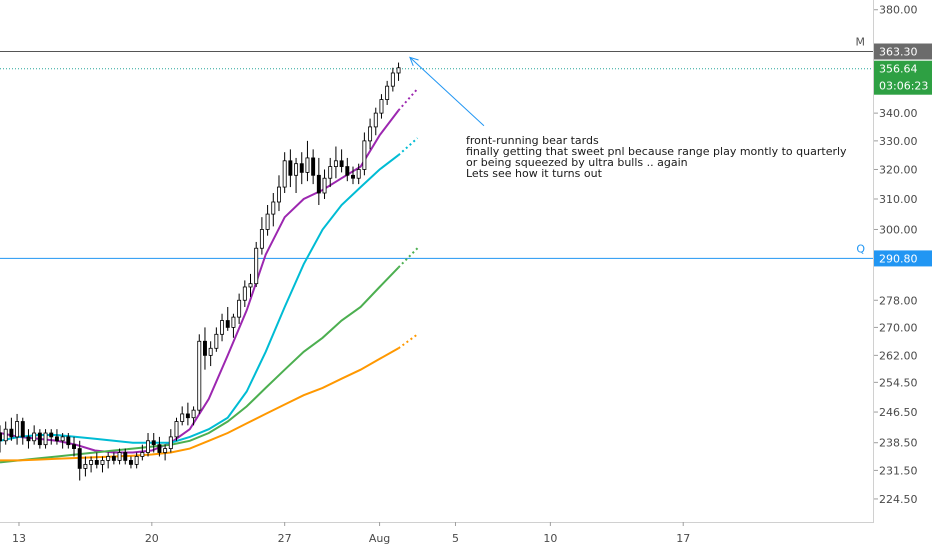 Image resolution: width=932 pixels, height=550 pixels. I want to click on price-tick-label: 380.00, so click(898, 10).